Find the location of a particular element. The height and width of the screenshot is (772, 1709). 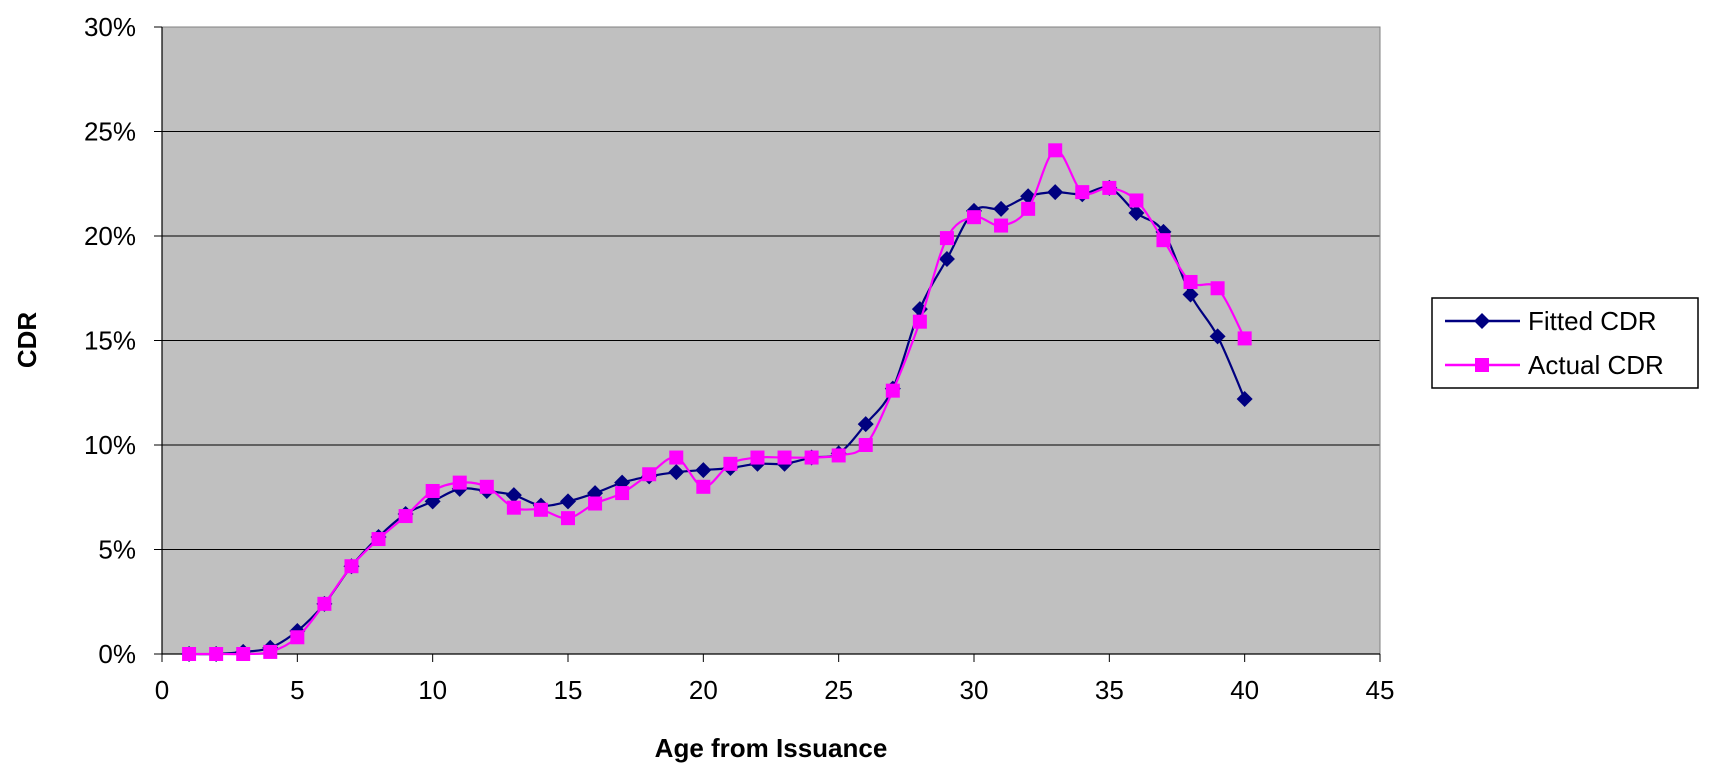

x-tick-label: 30 is located at coordinates (974, 690).